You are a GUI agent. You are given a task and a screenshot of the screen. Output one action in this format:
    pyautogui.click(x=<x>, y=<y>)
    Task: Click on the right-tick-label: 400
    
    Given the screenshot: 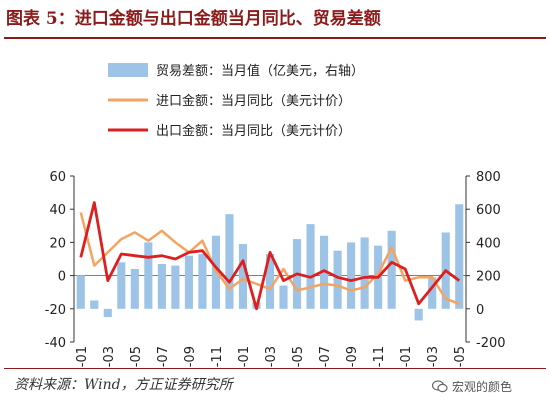 What is the action you would take?
    pyautogui.click(x=488, y=243)
    